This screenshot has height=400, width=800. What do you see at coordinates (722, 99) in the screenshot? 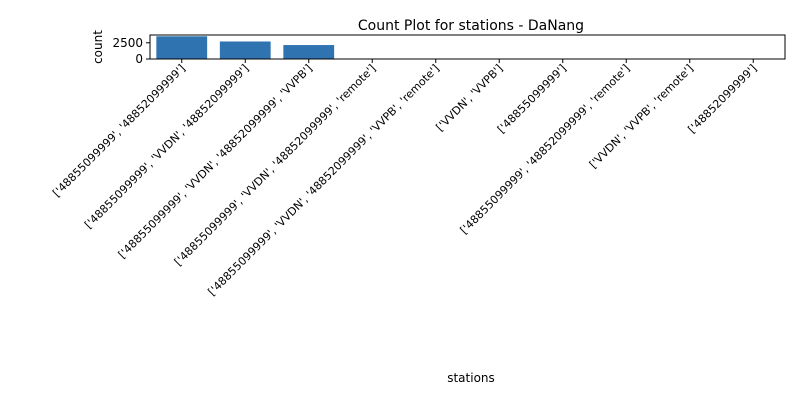
I see `x-tick-label: ['48852099999']` at bounding box center [722, 99].